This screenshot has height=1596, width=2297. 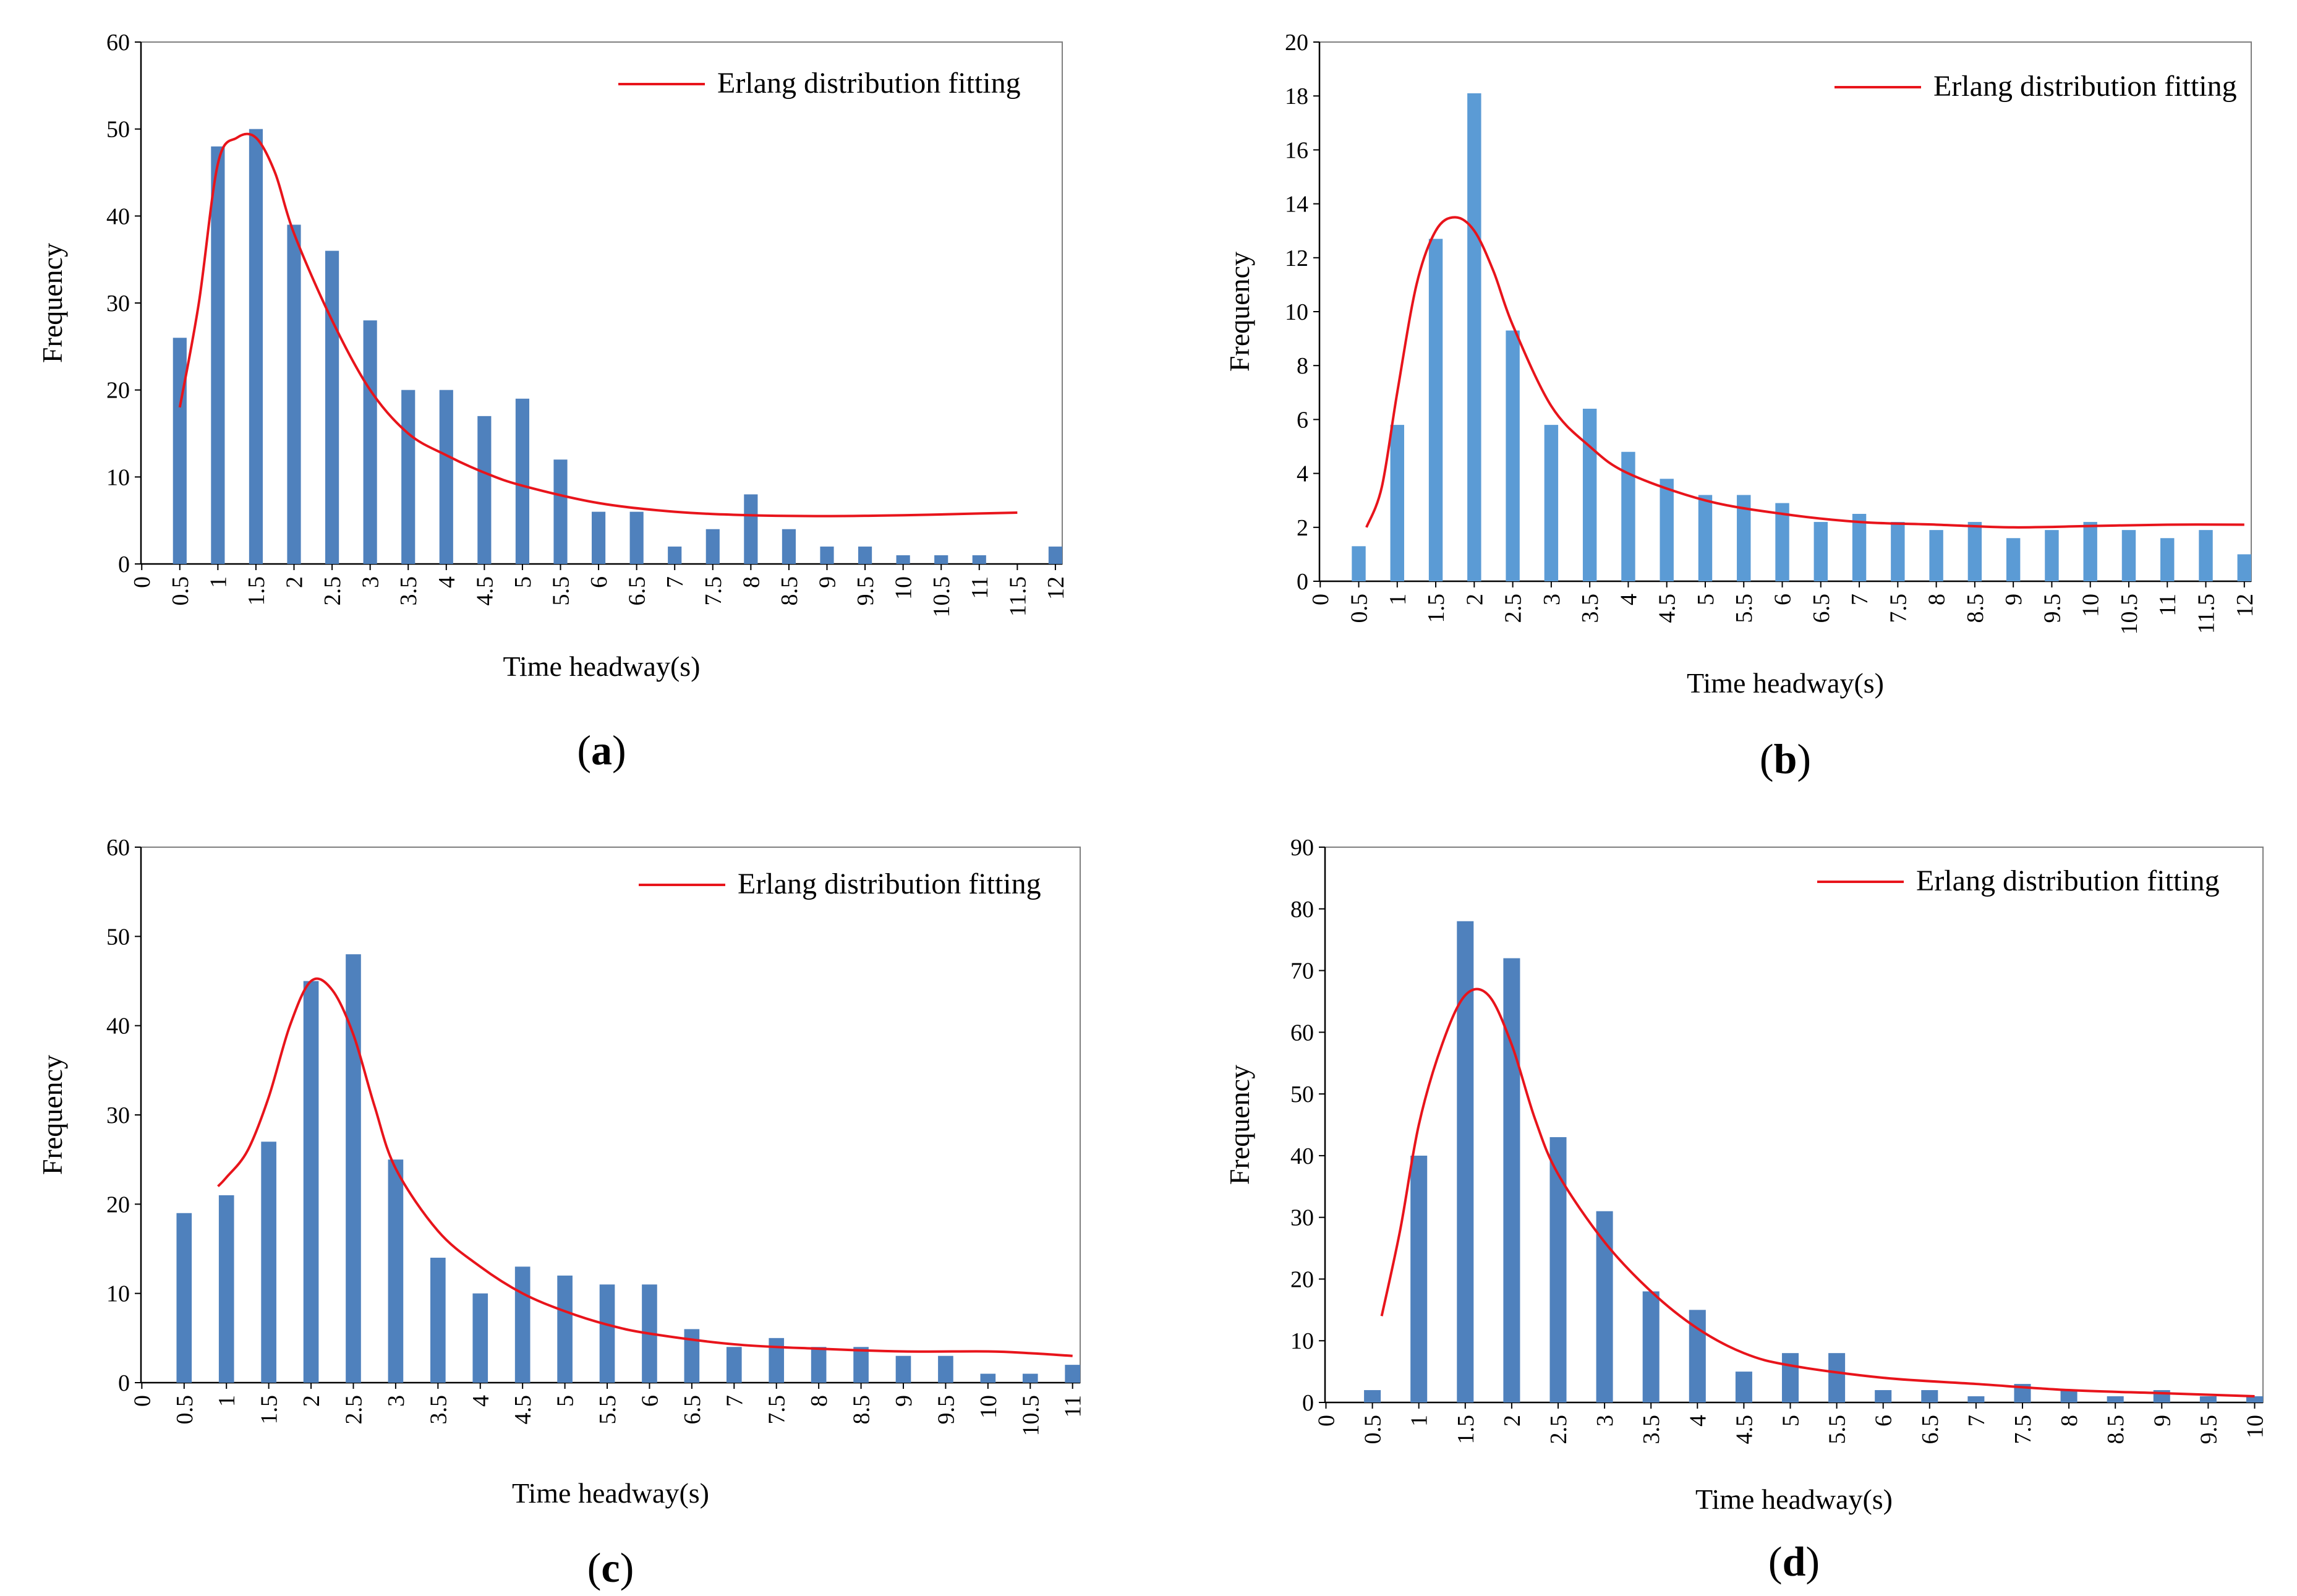 What do you see at coordinates (1860, 599) in the screenshot?
I see `x-tick-label: 7` at bounding box center [1860, 599].